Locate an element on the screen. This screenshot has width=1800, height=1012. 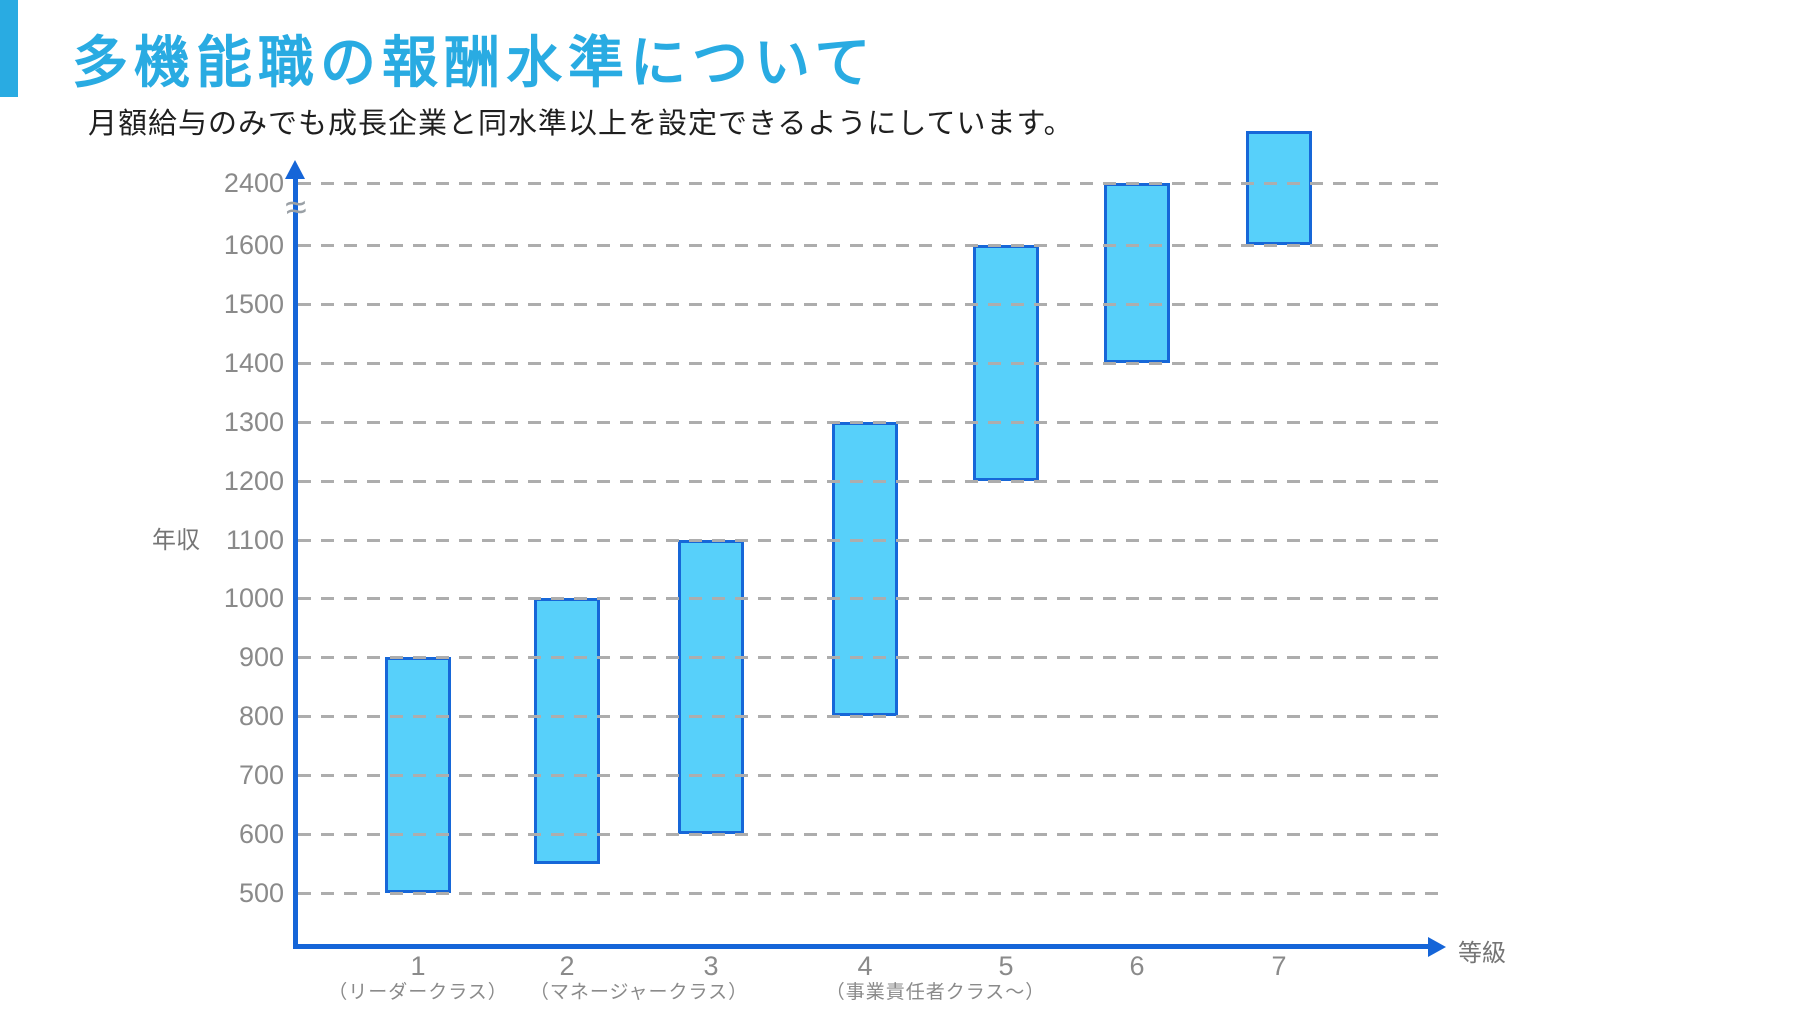
x-tick-label-1: 1 is located at coordinates (418, 966).